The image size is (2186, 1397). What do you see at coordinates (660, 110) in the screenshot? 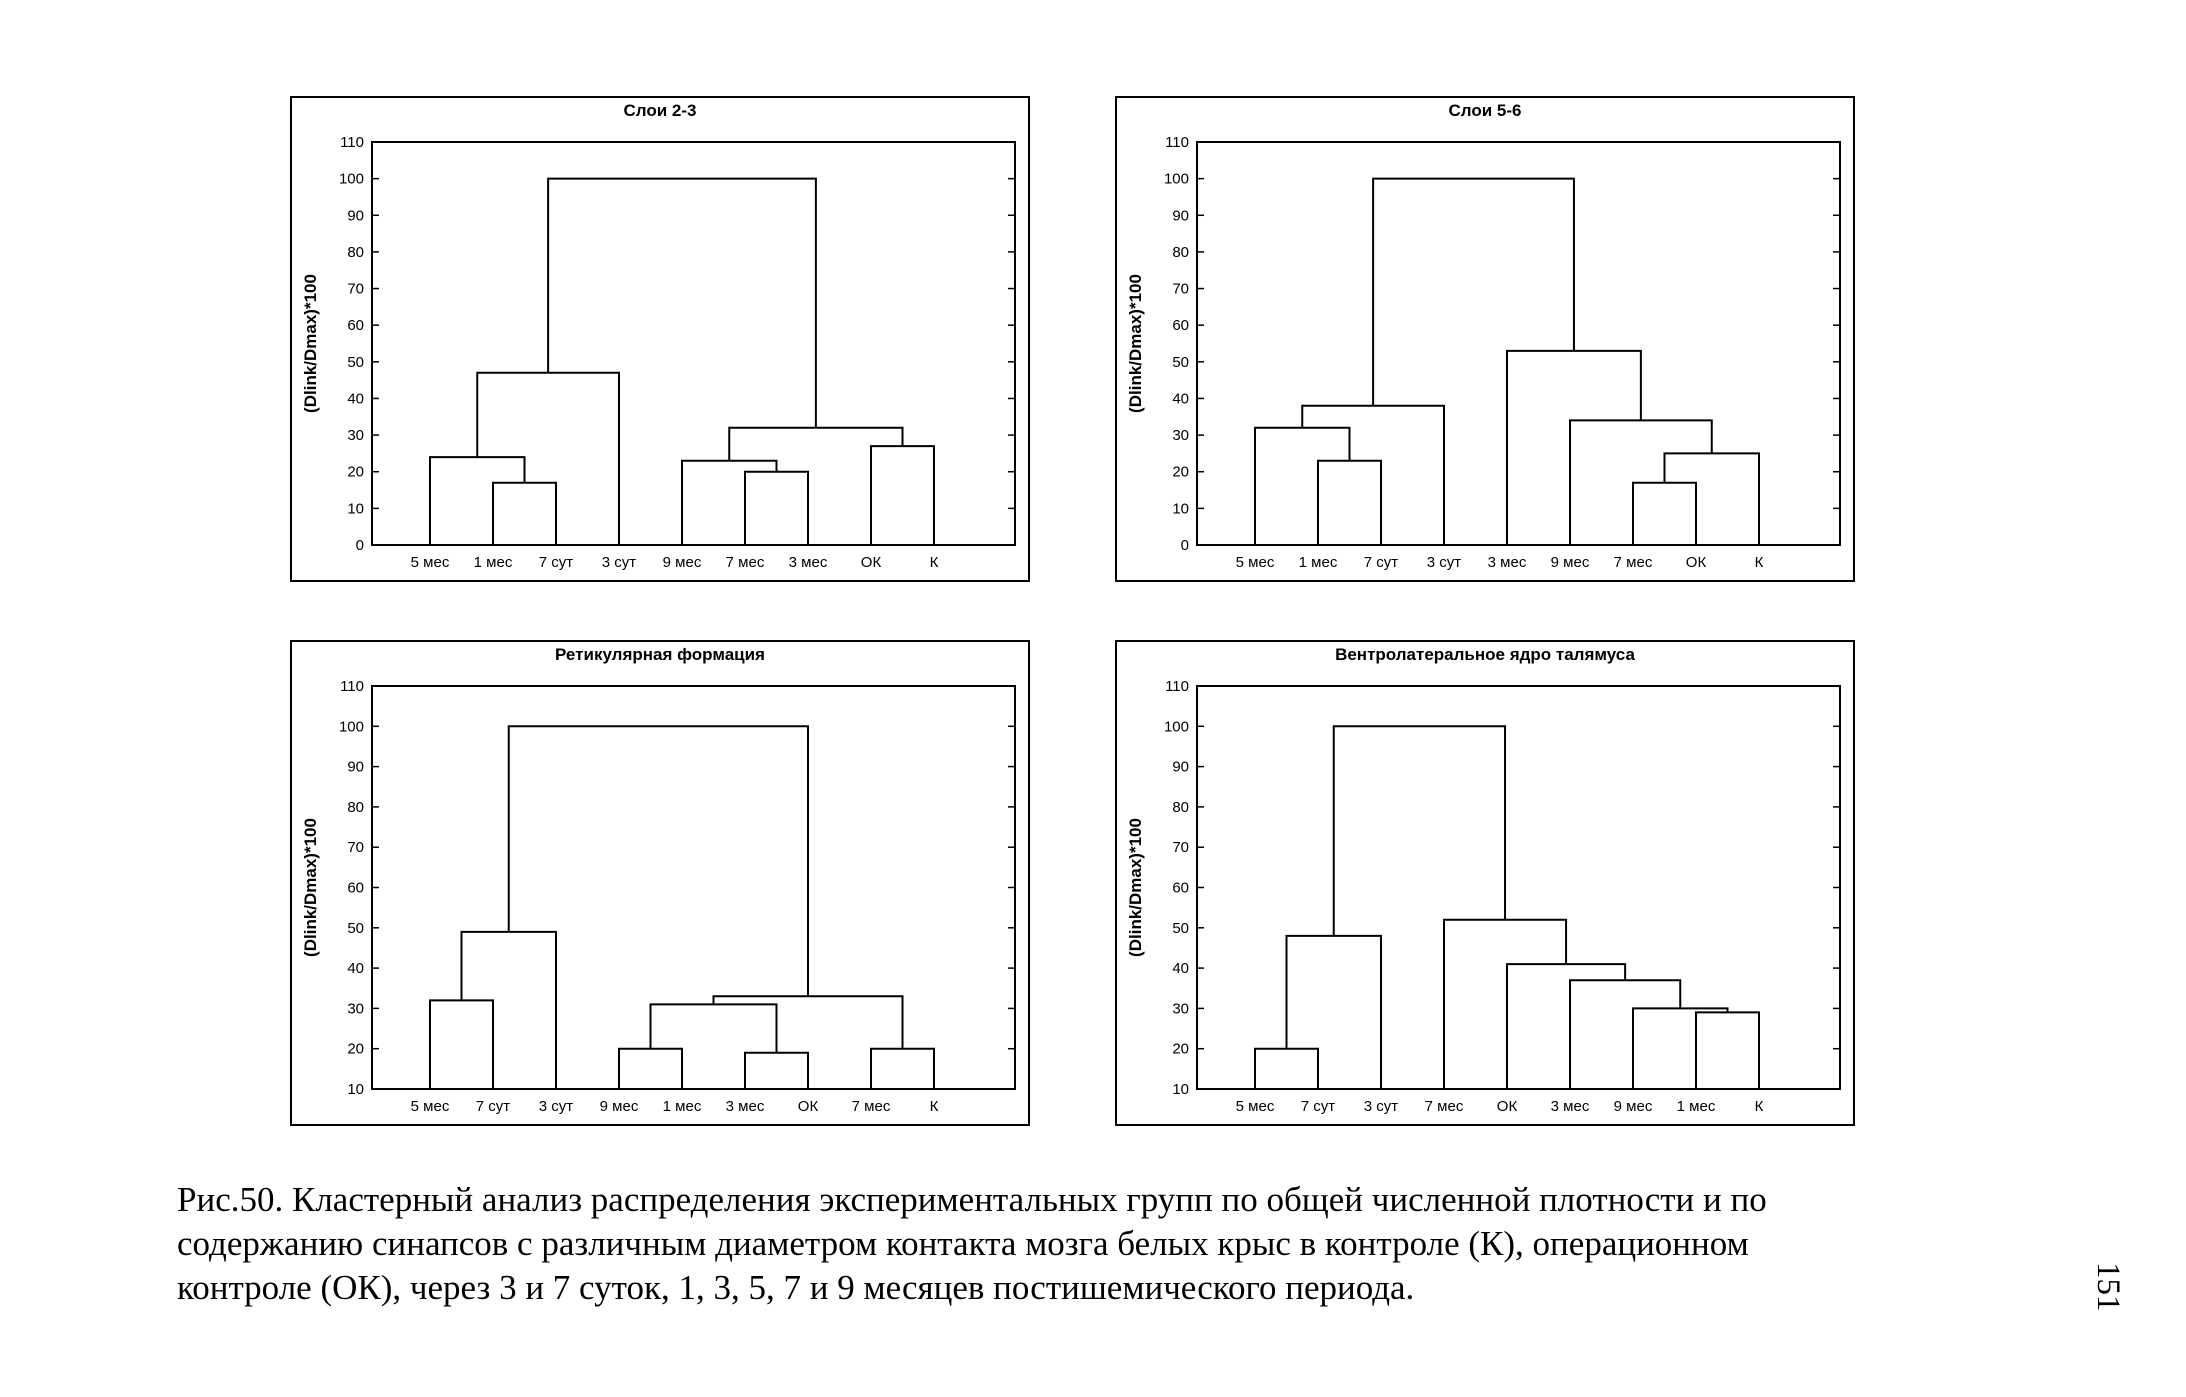
I see `chart-title: Слои 2-3` at bounding box center [660, 110].